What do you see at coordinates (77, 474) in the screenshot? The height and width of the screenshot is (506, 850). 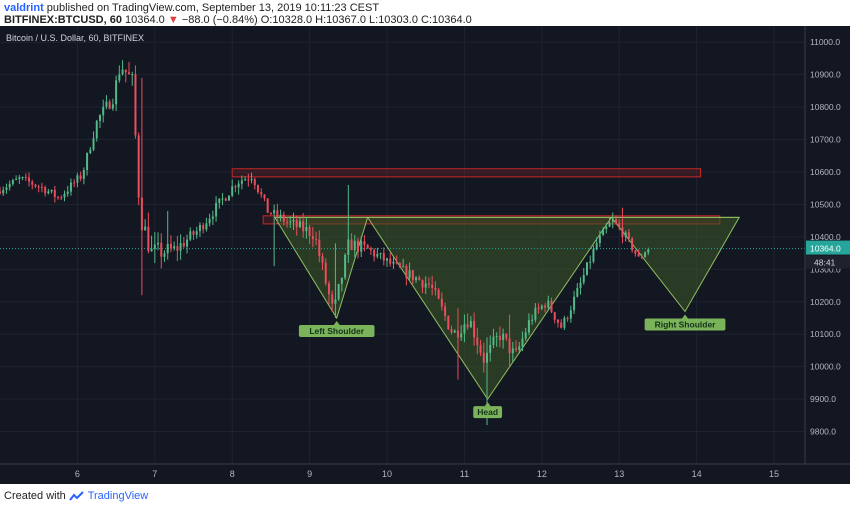 I see `x-tick-label: 6` at bounding box center [77, 474].